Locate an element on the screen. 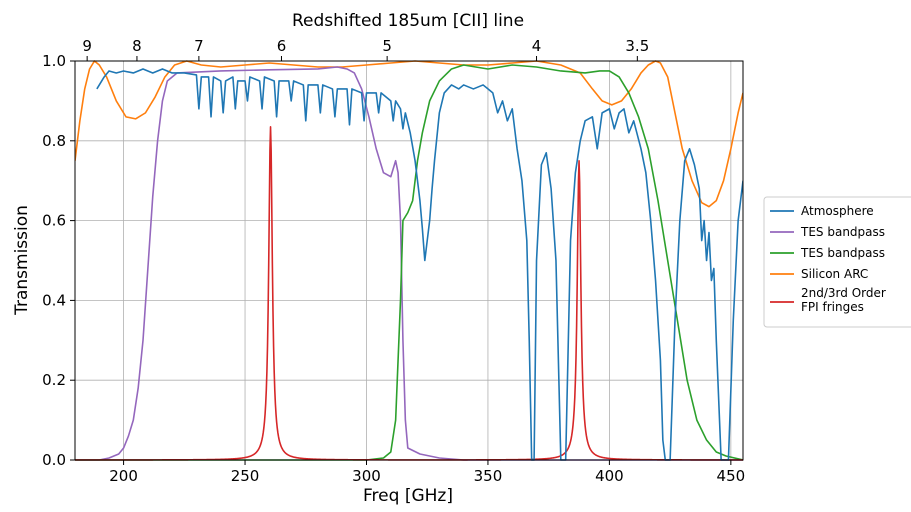  x-tick-label-250: 250 is located at coordinates (245, 476).